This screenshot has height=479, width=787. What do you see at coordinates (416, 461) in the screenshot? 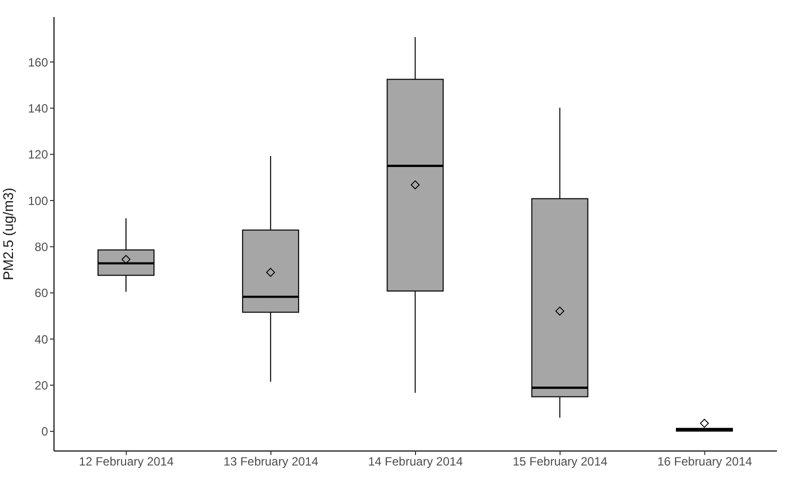
I see `x-tick-label: 14 February 2014` at bounding box center [416, 461].